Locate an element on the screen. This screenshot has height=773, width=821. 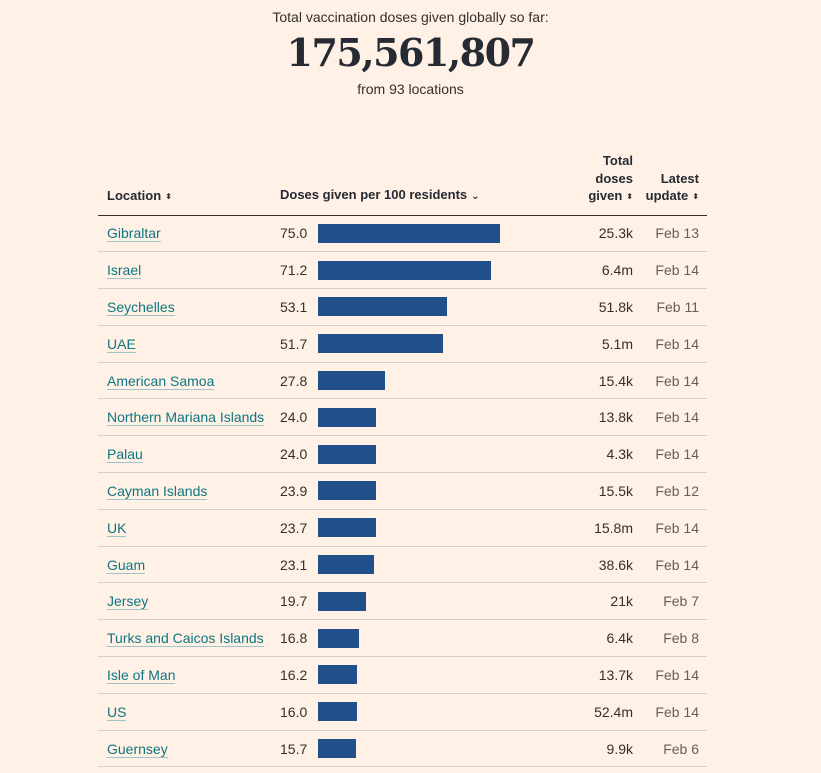
table-row: UK 23.7 15.8m Feb 14 is located at coordinates (402, 528).